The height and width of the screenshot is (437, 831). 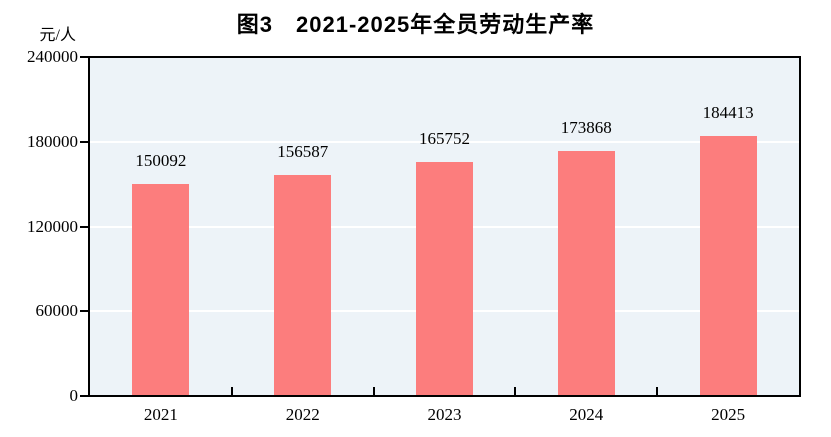 I want to click on y-tick-label-60000: 60000, so click(x=57, y=311).